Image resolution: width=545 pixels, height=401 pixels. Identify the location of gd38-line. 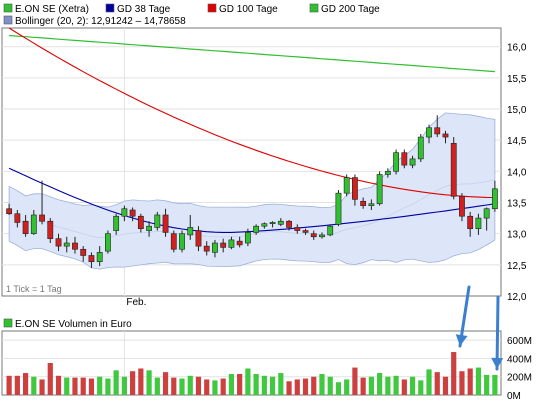
(251, 200).